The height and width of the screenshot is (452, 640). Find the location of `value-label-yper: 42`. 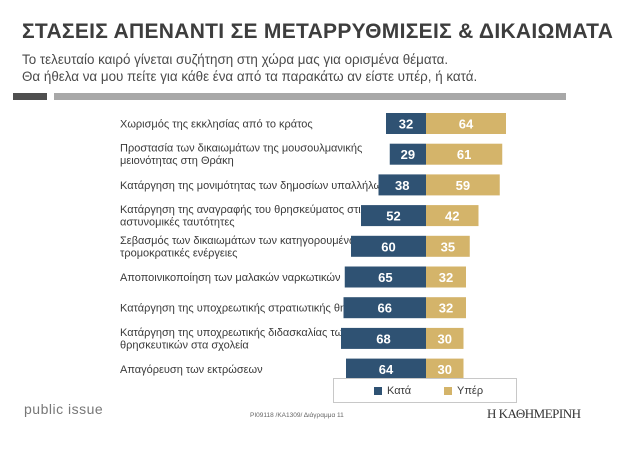

value-label-yper: 42 is located at coordinates (452, 216).